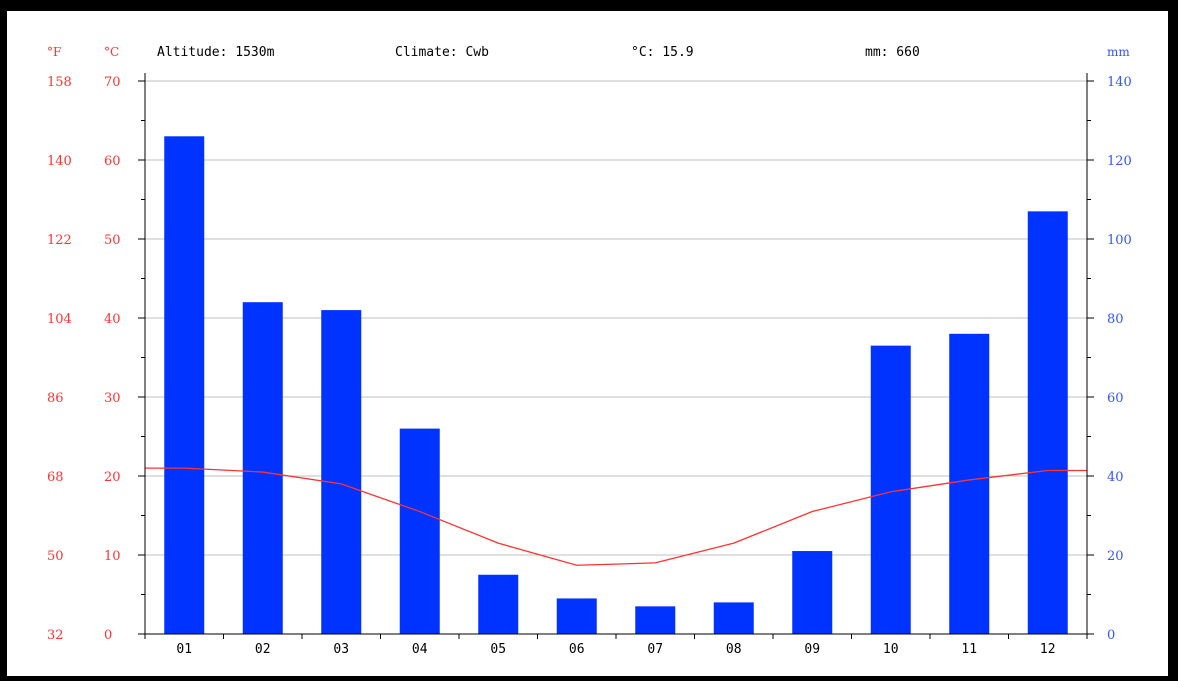 Image resolution: width=1178 pixels, height=681 pixels. Describe the element at coordinates (812, 649) in the screenshot. I see `month-label-09: 09` at that location.